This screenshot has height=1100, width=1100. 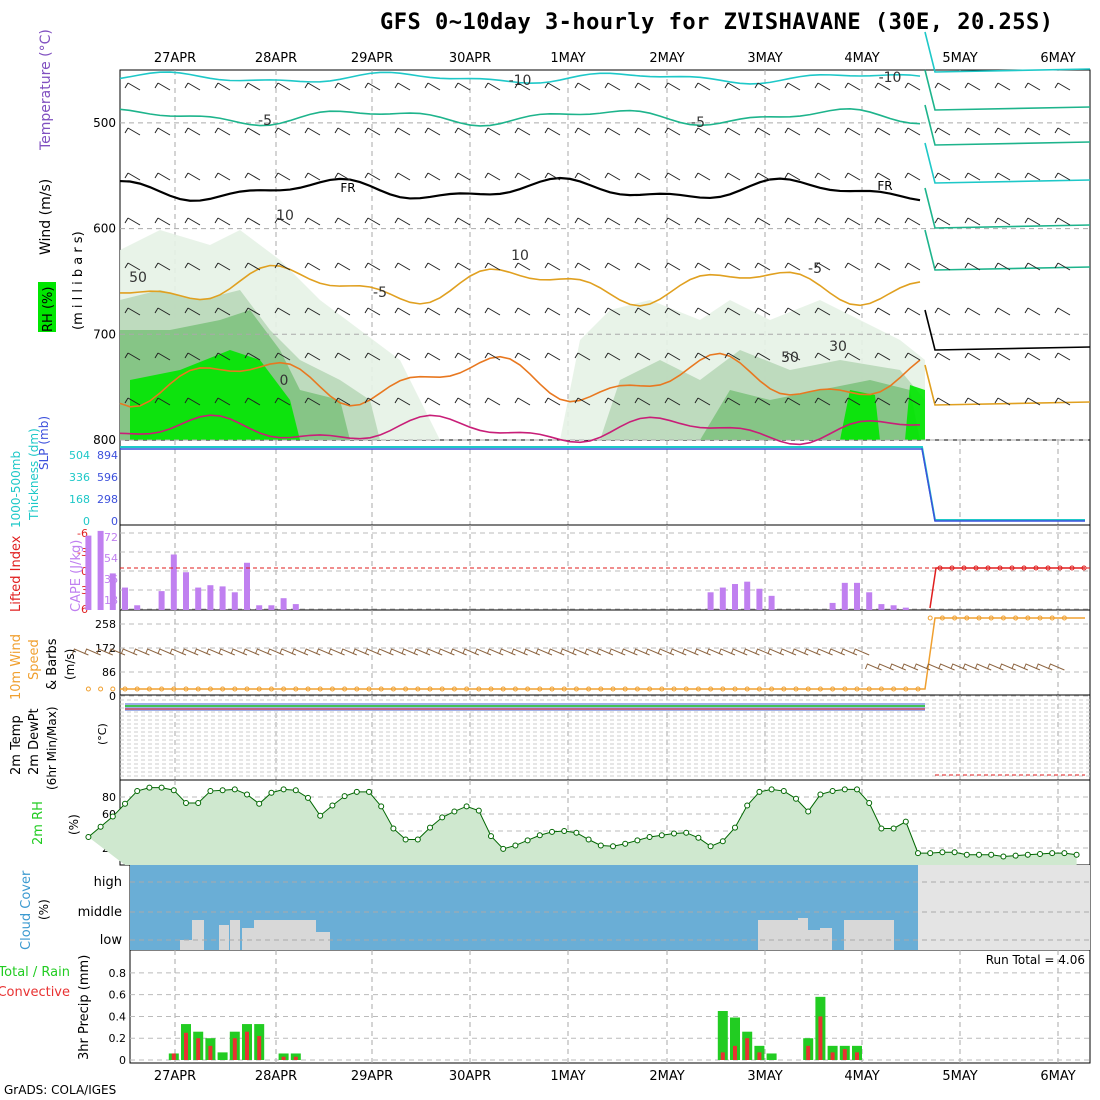 What do you see at coordinates (1009, 255) in the screenshot?
I see `empty-forecast-area` at bounding box center [1009, 255].